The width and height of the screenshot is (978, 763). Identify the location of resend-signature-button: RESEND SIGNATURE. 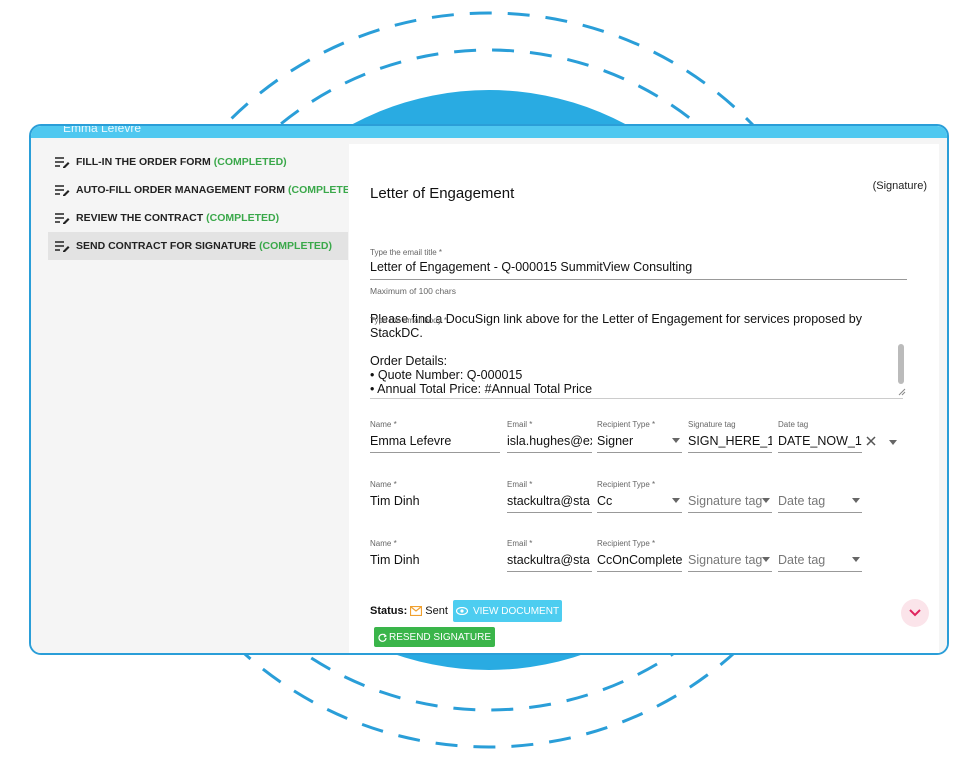
(434, 637).